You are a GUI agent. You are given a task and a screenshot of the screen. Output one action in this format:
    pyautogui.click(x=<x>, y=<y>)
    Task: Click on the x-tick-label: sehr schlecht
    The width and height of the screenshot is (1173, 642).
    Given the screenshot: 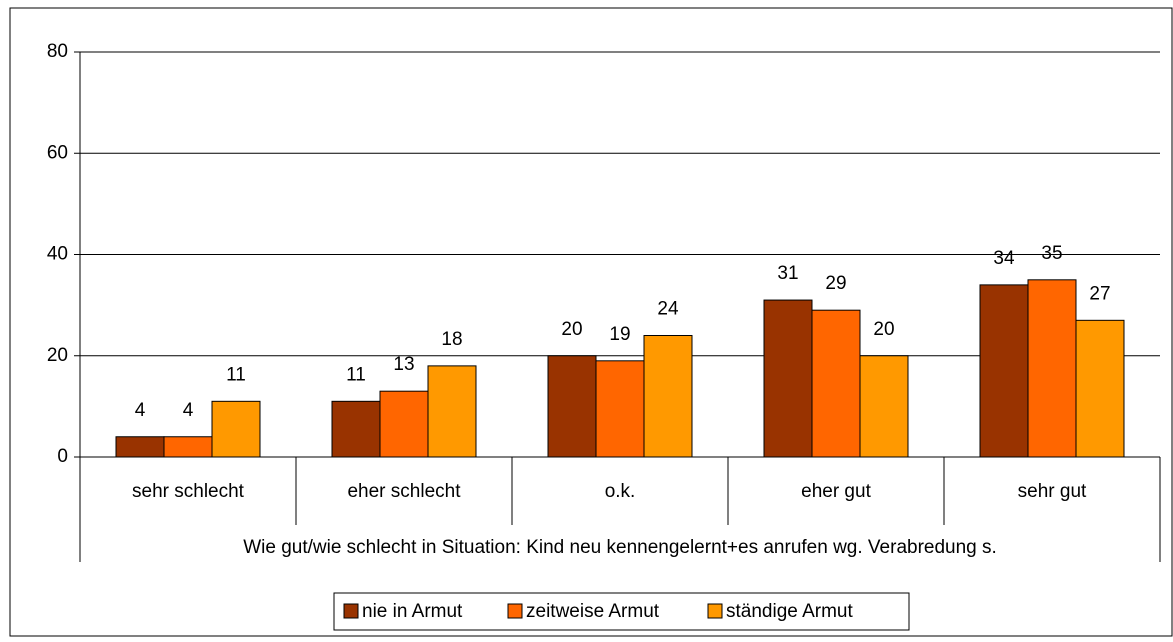 What is the action you would take?
    pyautogui.click(x=188, y=491)
    